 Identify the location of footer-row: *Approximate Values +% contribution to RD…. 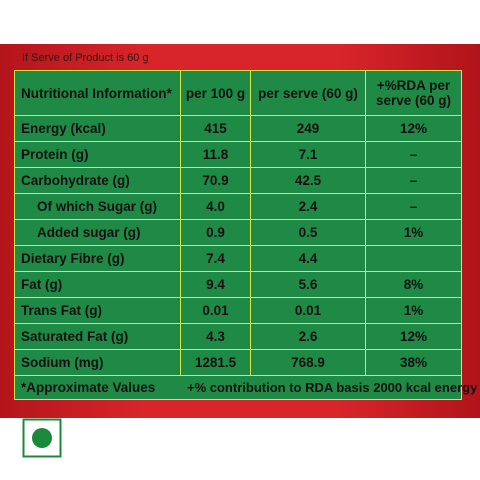
(246, 387).